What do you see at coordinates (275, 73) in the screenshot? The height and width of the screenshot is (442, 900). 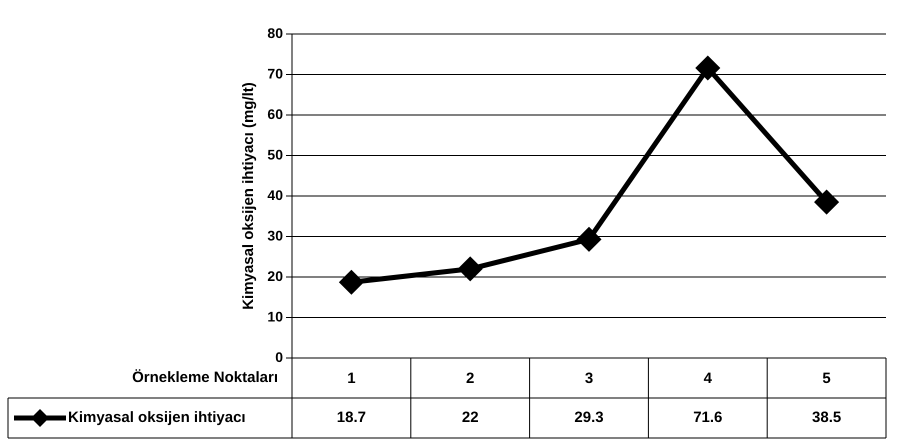 I see `y-tick-label: 70` at bounding box center [275, 73].